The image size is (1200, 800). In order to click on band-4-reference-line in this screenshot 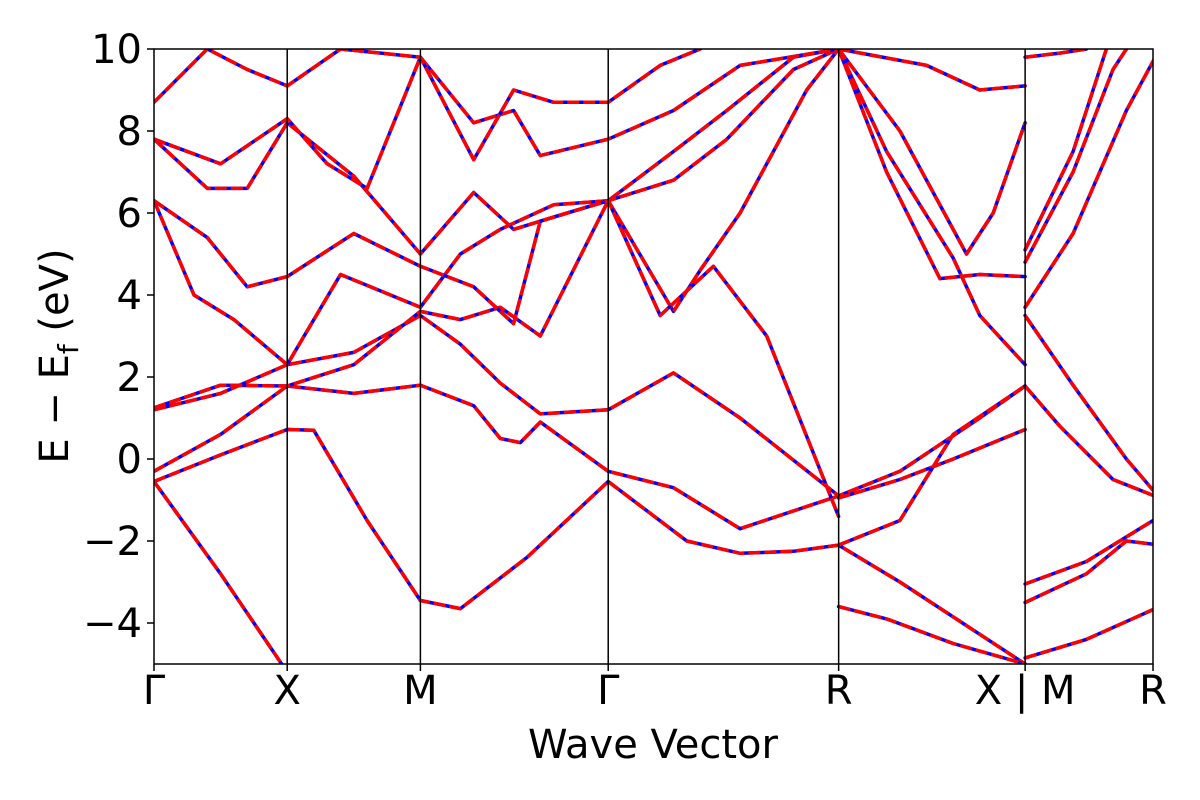, I will do `click(497, 405)`.